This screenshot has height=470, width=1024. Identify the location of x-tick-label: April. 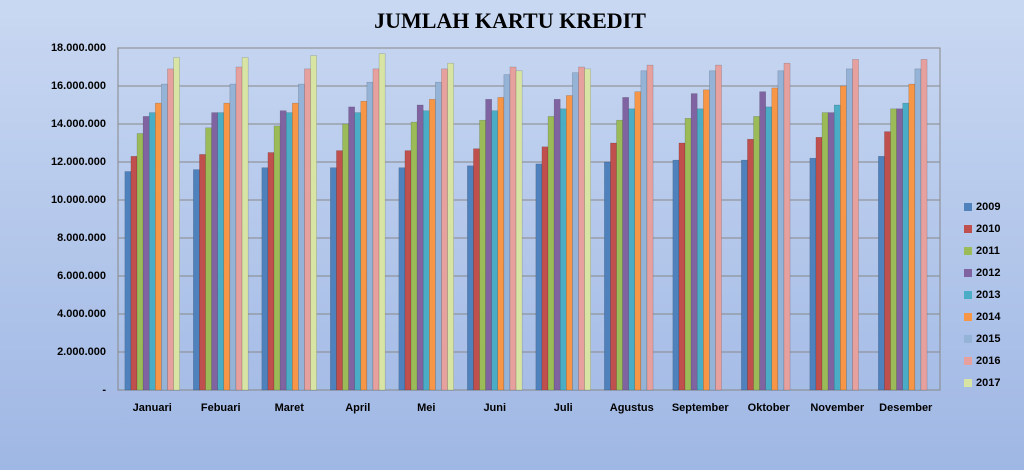
(357, 408).